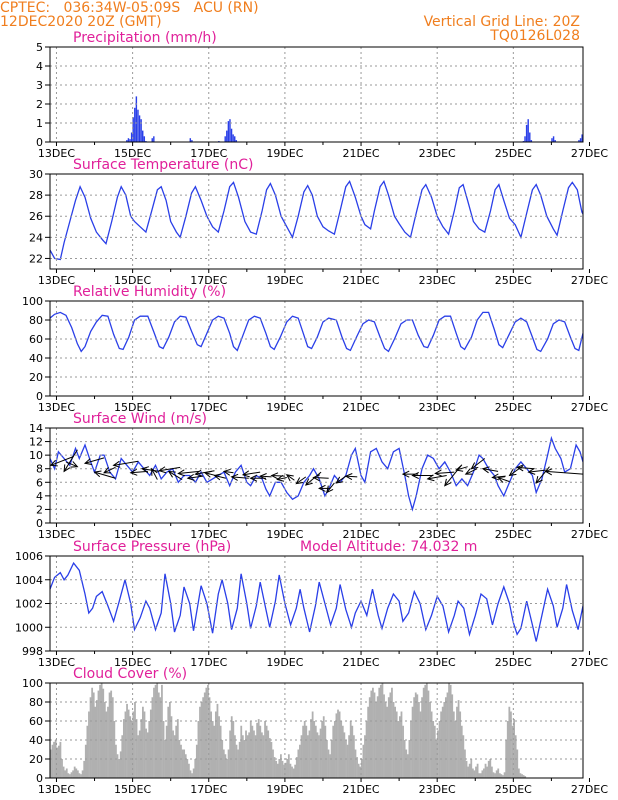 The height and width of the screenshot is (800, 618). I want to click on rh-line, so click(316, 332).